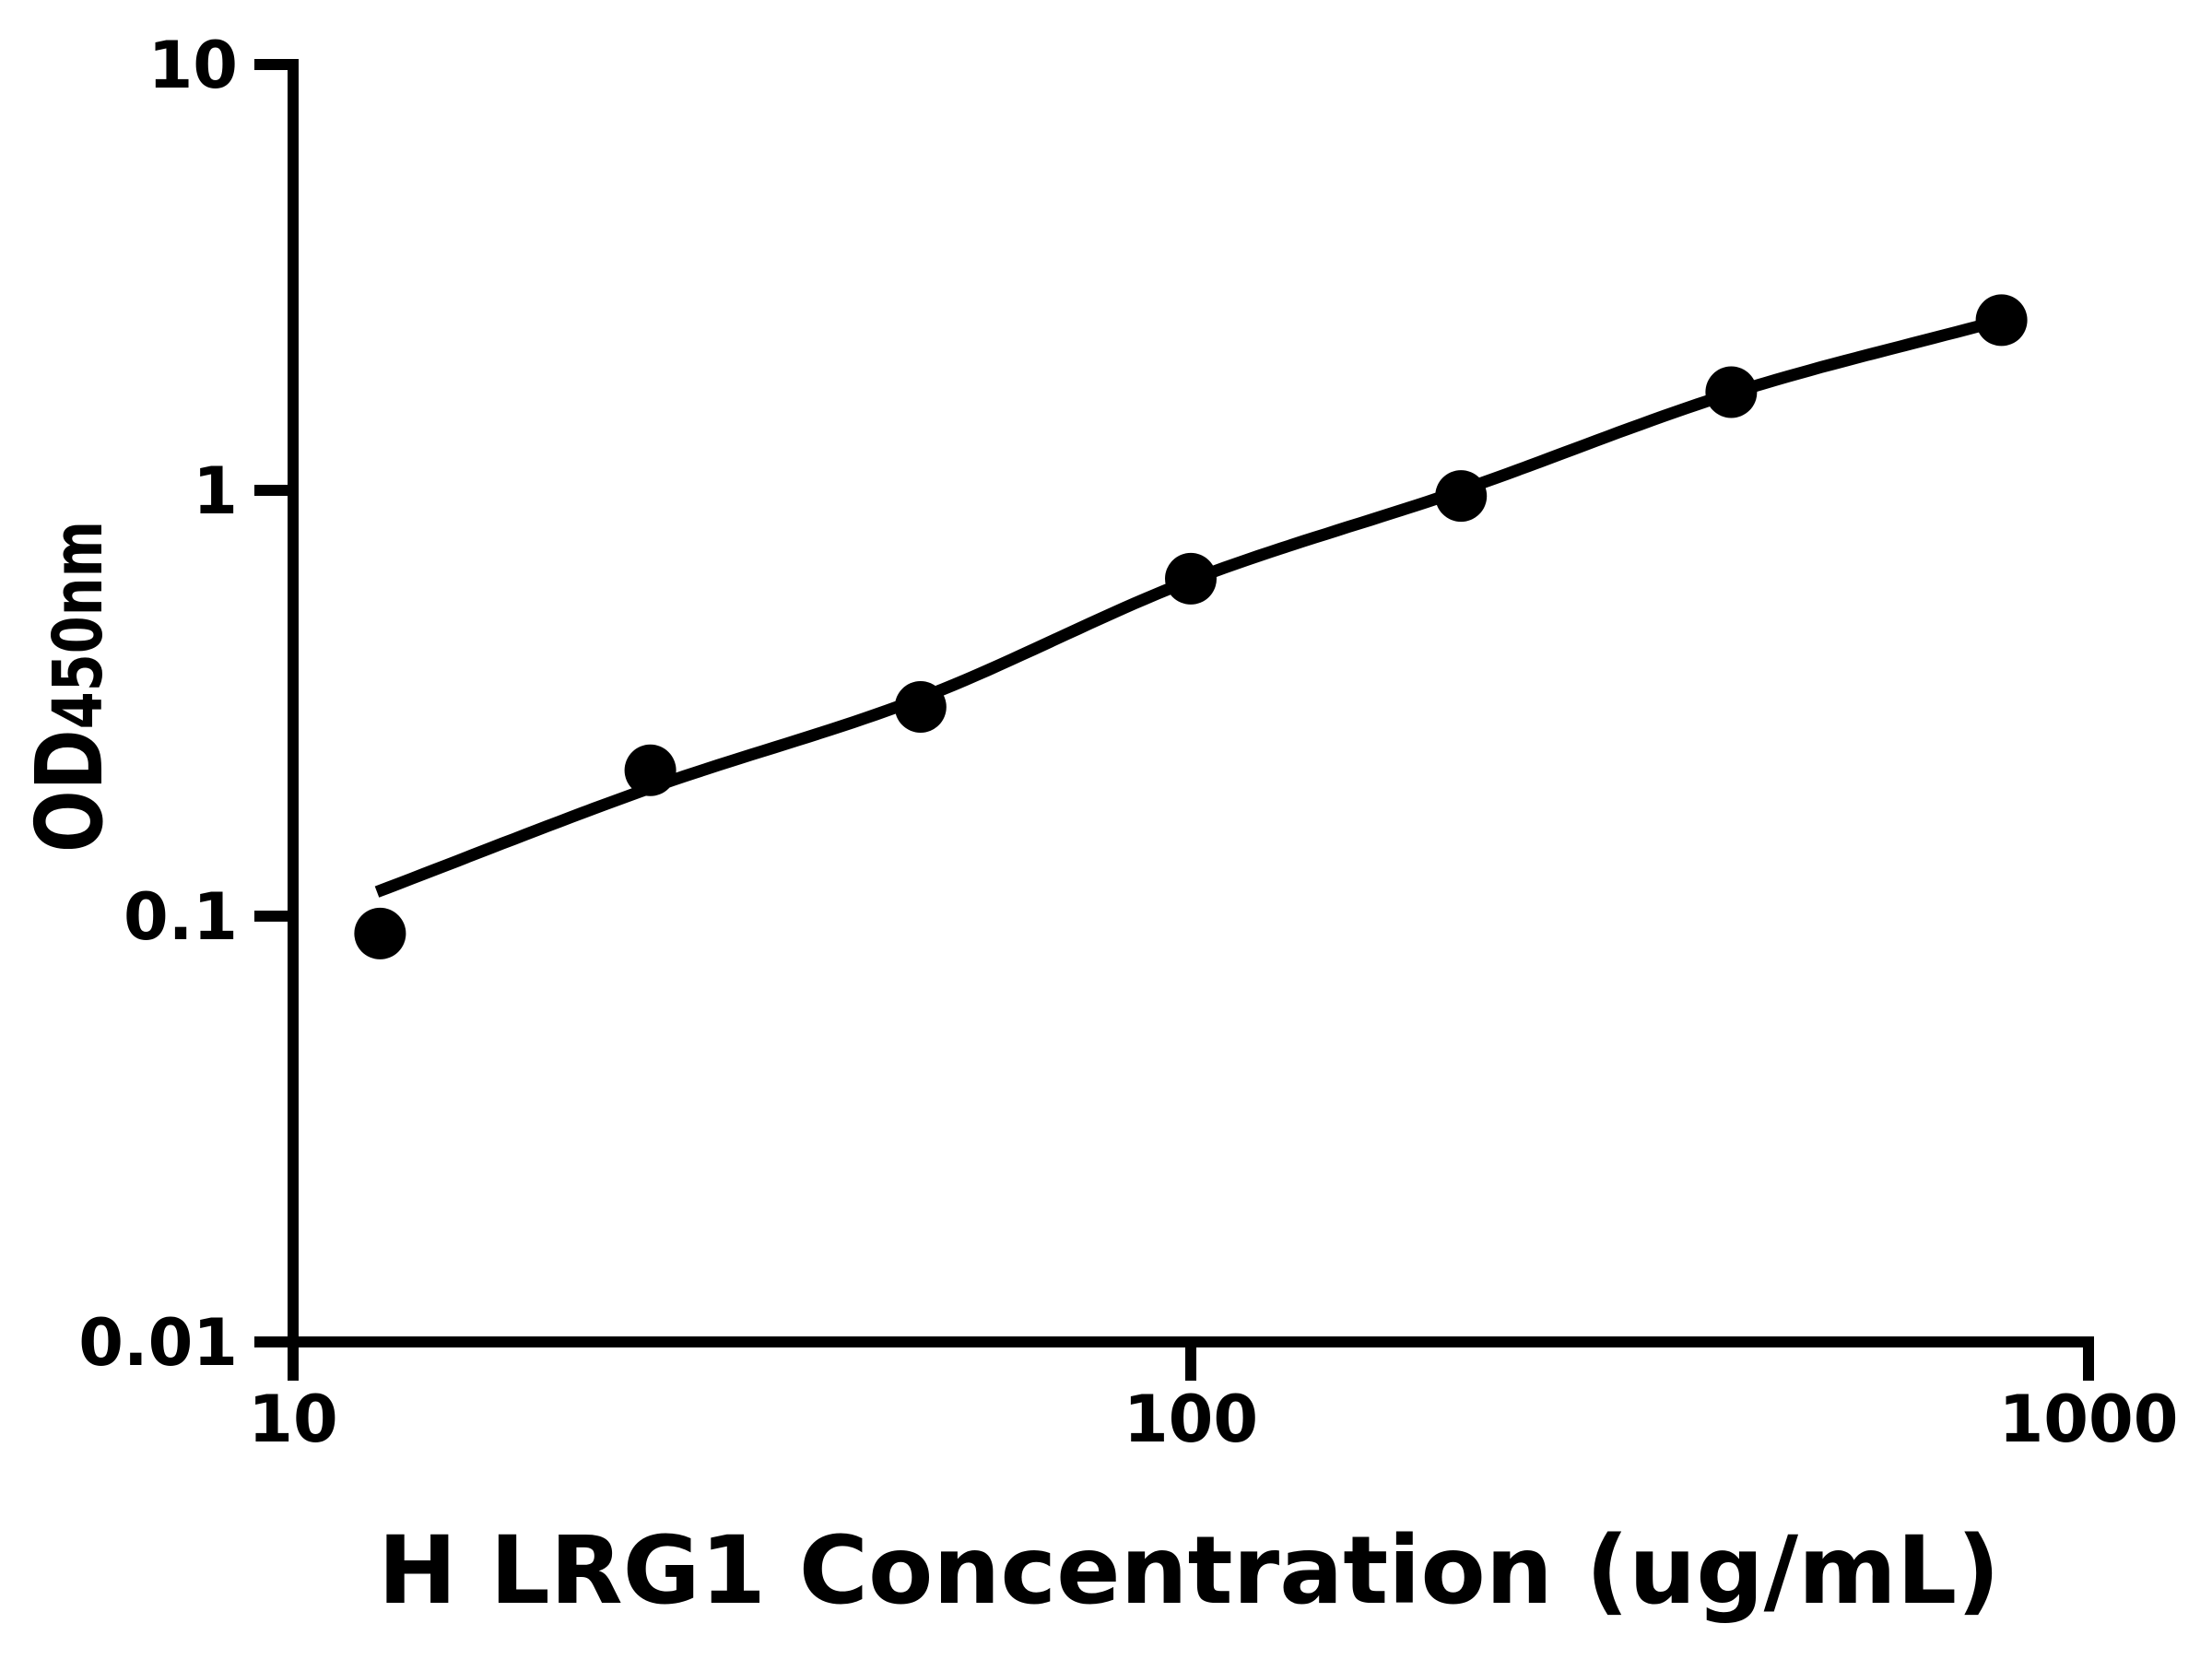  What do you see at coordinates (215, 491) in the screenshot?
I see `y-tick-label: 1` at bounding box center [215, 491].